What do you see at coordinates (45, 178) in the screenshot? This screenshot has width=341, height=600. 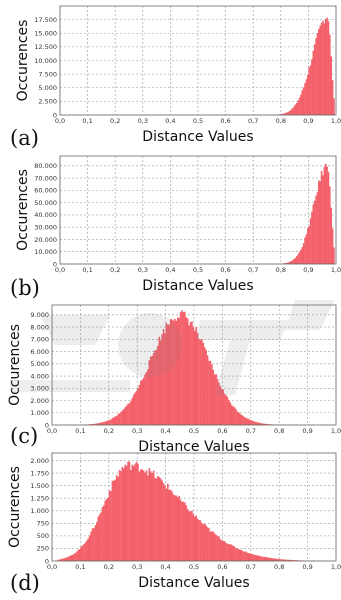 I see `y-tick-label: 70.000` at bounding box center [45, 178].